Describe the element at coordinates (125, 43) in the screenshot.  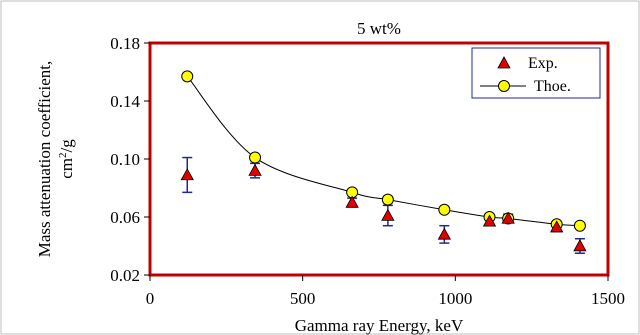
I see `y-tick-label: 0.18` at that location.